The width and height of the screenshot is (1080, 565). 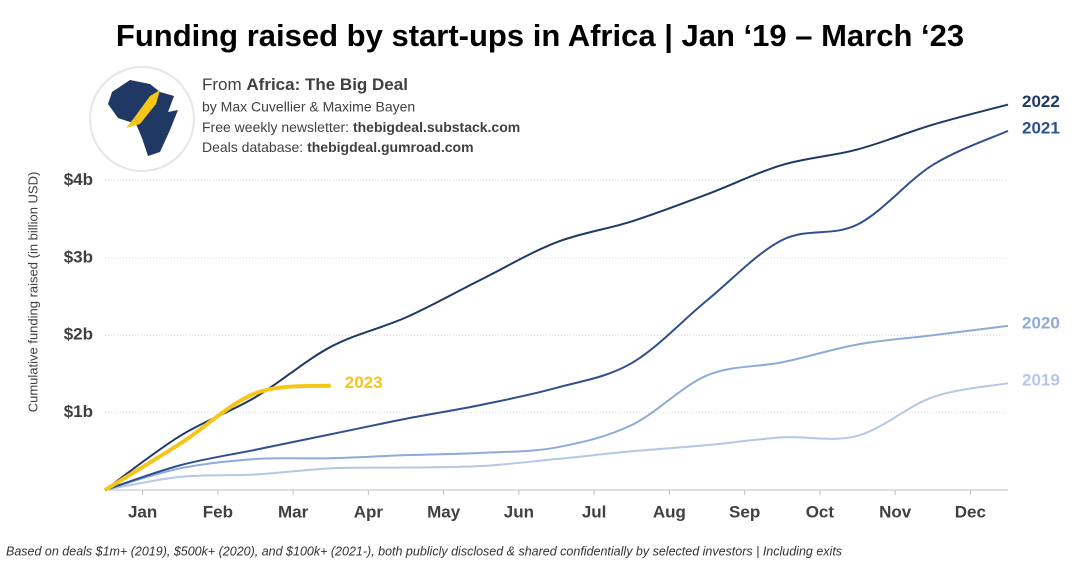 What do you see at coordinates (364, 382) in the screenshot?
I see `series-label: 2023` at bounding box center [364, 382].